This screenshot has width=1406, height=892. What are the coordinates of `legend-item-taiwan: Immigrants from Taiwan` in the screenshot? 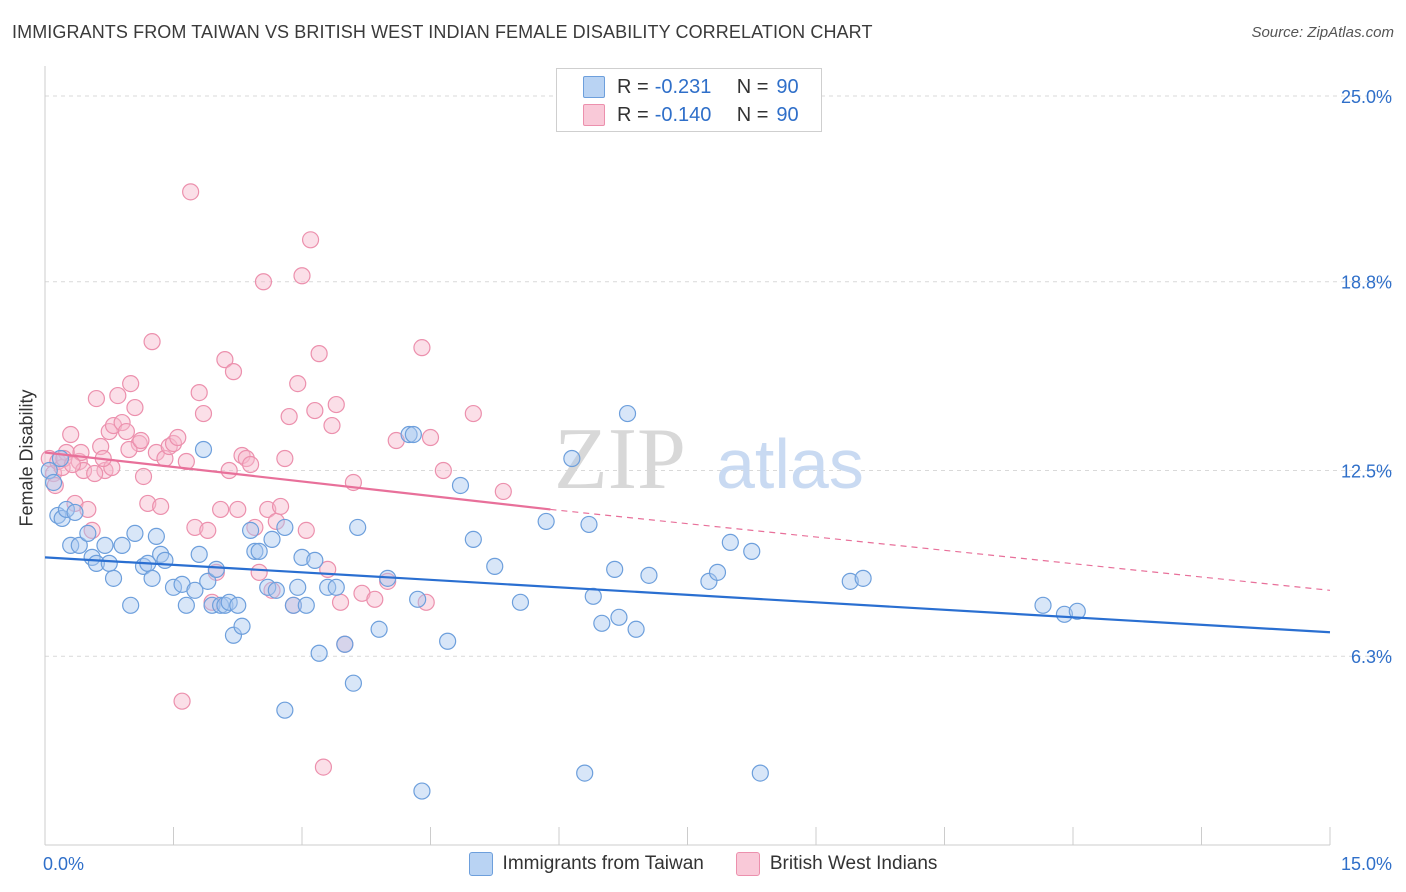 It's located at (586, 864).